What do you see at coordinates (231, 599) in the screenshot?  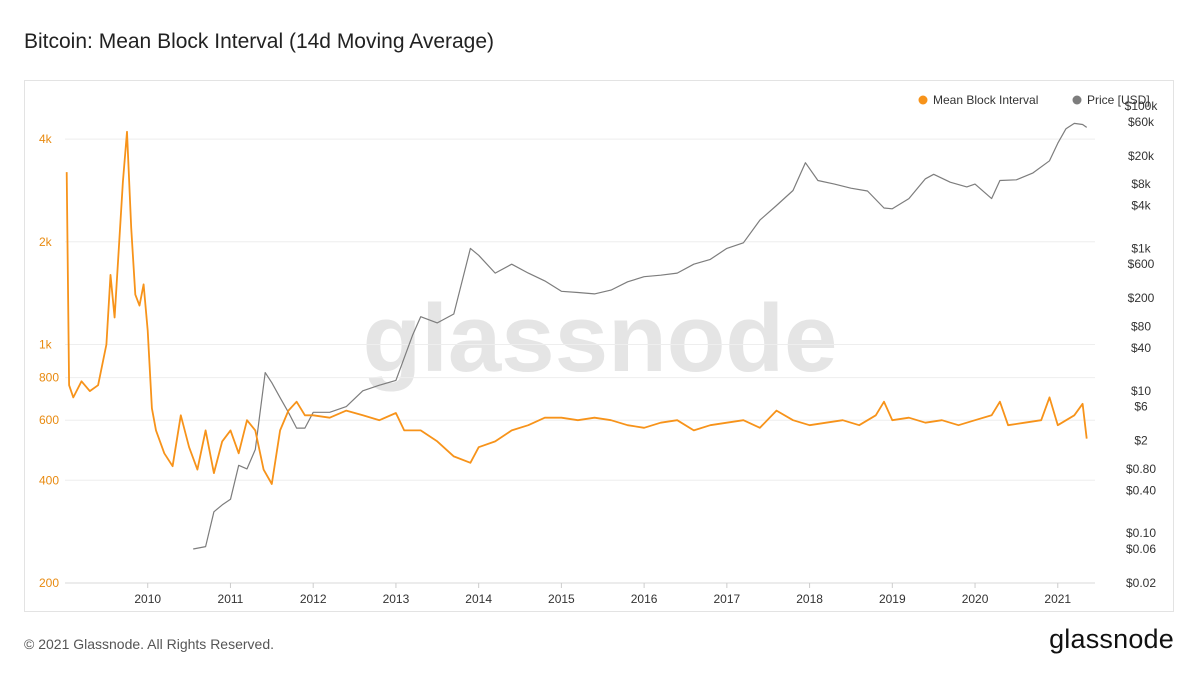 I see `x-tick-label: 2011` at bounding box center [231, 599].